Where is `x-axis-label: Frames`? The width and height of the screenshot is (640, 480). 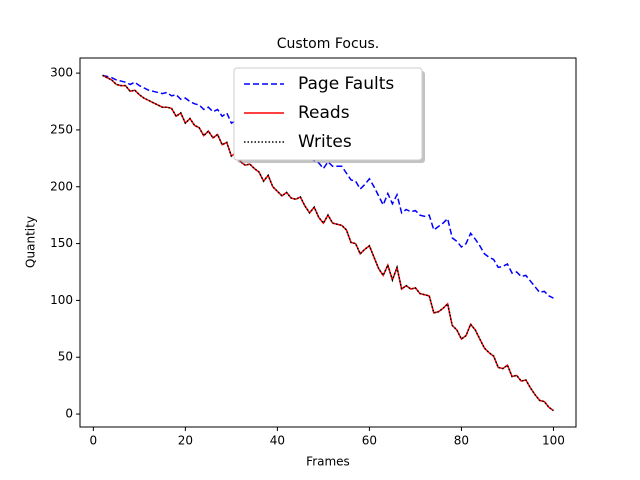 x-axis-label: Frames is located at coordinates (328, 462).